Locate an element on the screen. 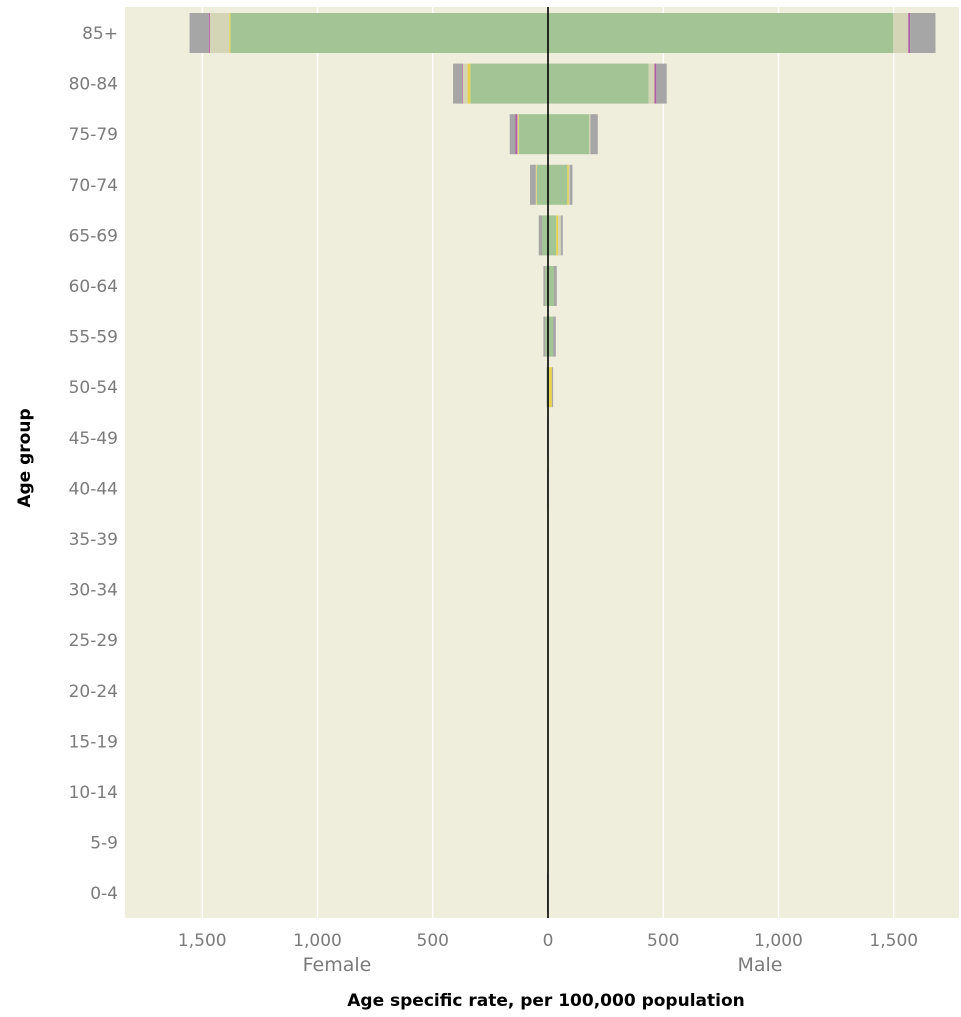 This screenshot has height=1017, width=961. y-tick-label: 60-64 is located at coordinates (93, 287).